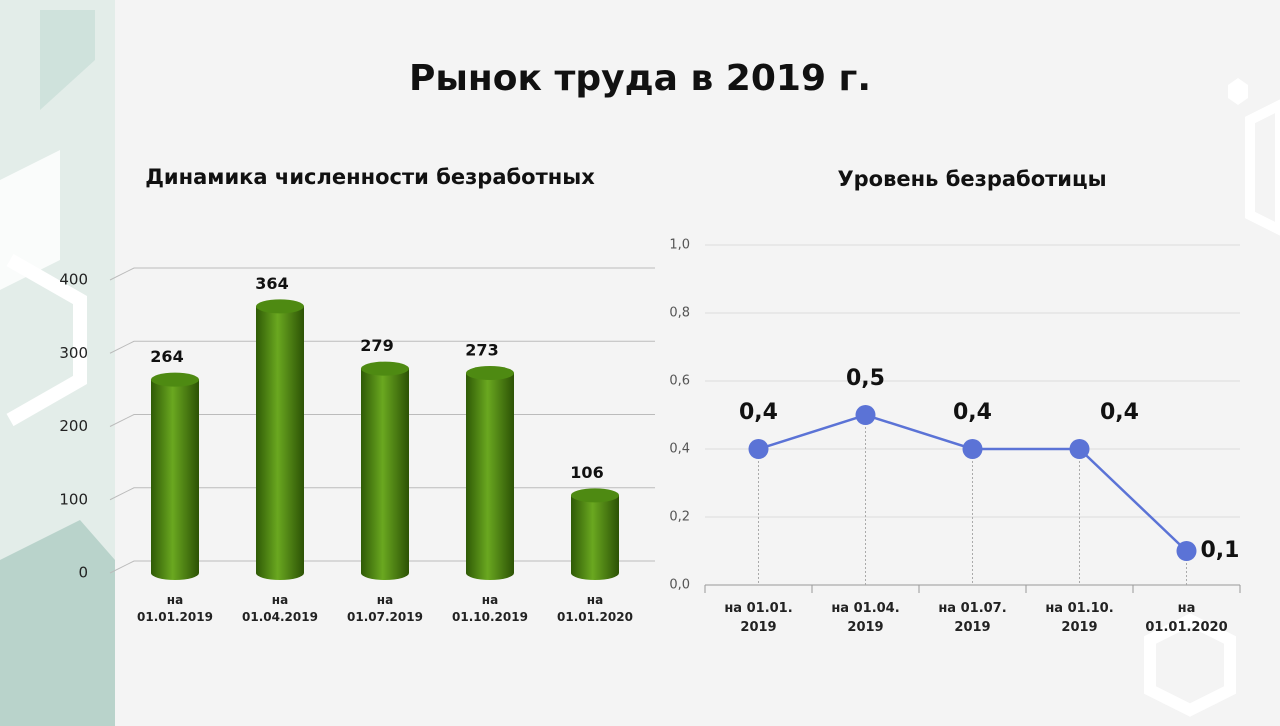 This screenshot has height=726, width=1280. I want to click on y-tick-label: 0,8, so click(679, 313).